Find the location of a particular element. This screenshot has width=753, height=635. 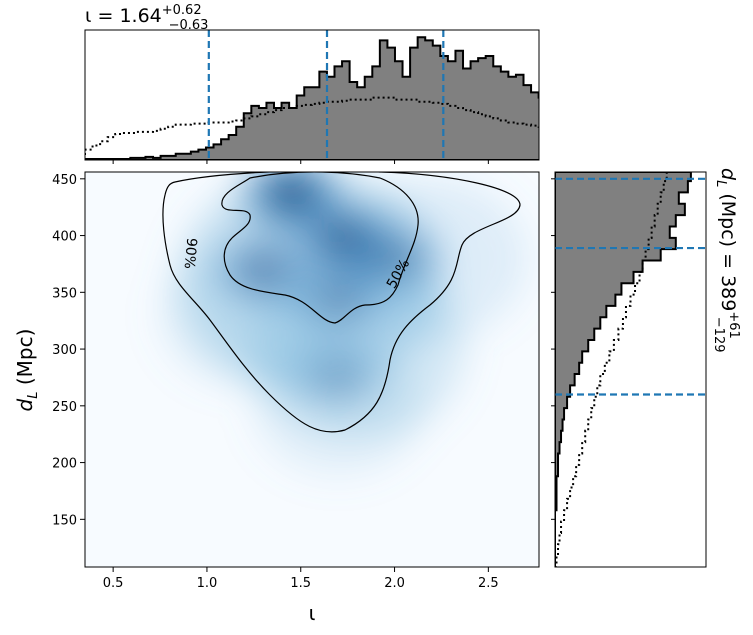

y-tick-label: 200 is located at coordinates (64, 464).